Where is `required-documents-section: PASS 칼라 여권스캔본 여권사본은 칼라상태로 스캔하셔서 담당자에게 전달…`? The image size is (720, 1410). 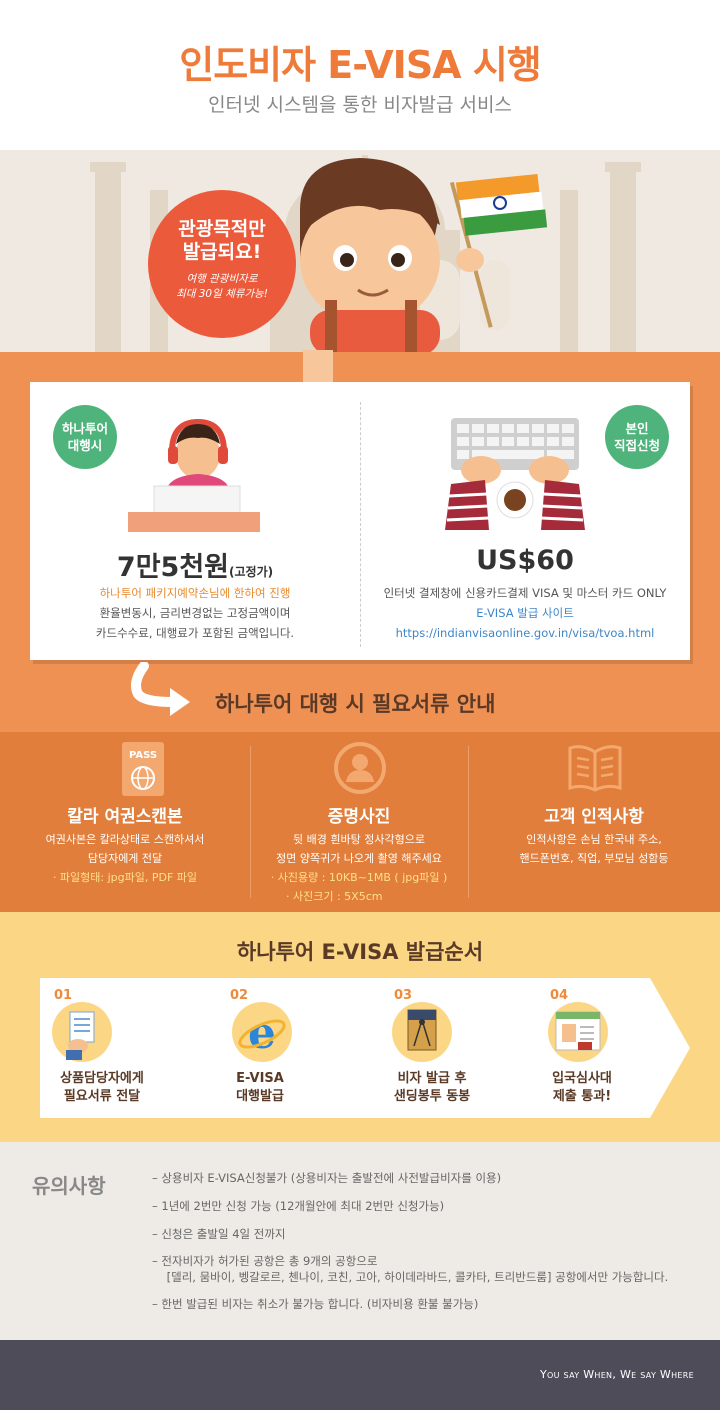 required-documents-section: PASS 칼라 여권스캔본 여권사본은 칼라상태로 스캔하셔서 담당자에게 전달… is located at coordinates (360, 822).